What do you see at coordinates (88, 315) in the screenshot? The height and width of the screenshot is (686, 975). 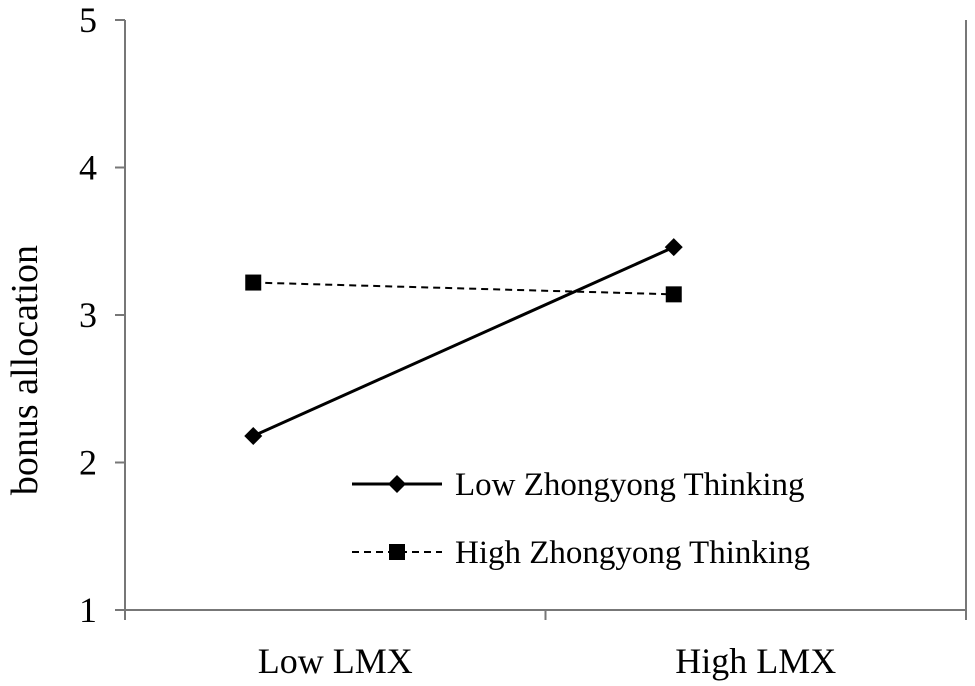 I see `y-tick-label: 3` at bounding box center [88, 315].